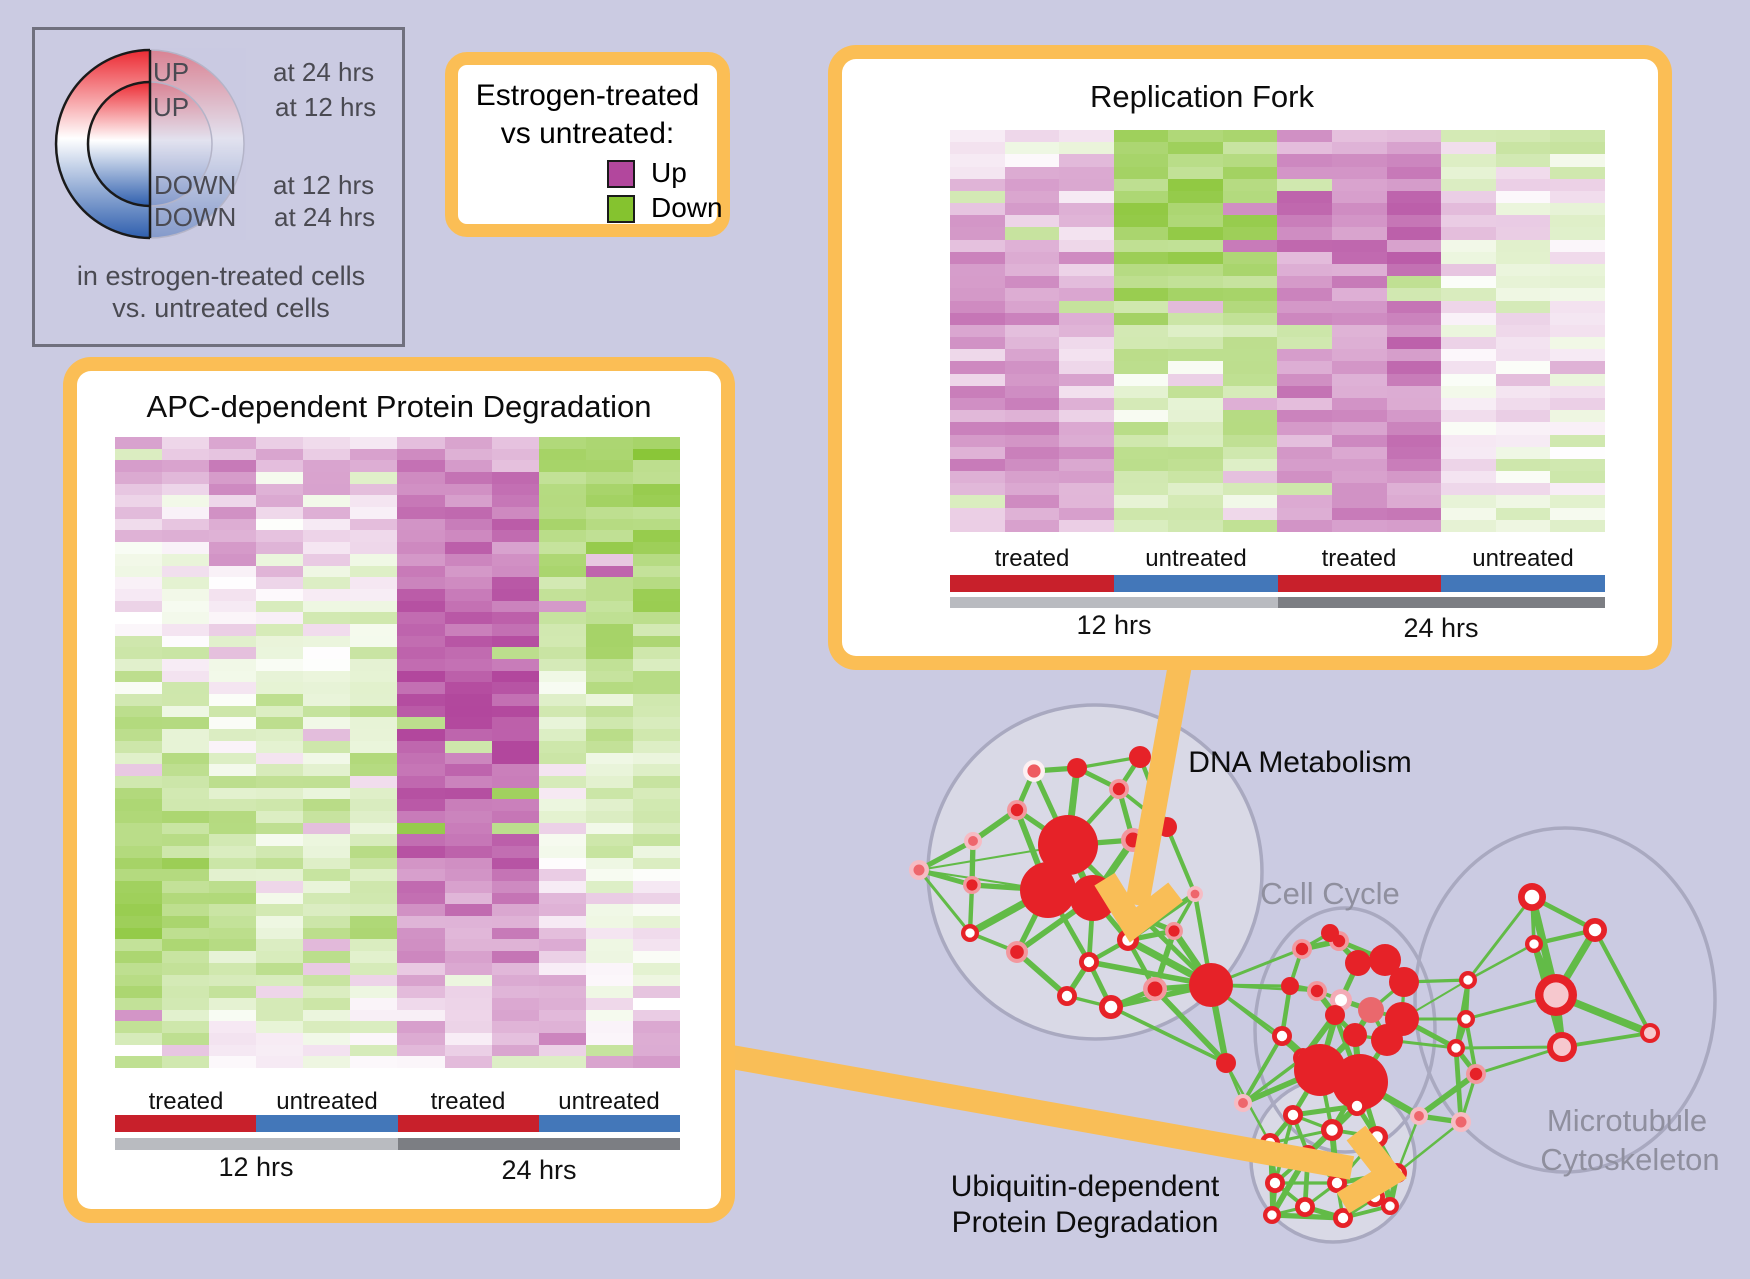 Image resolution: width=1750 pixels, height=1279 pixels. What do you see at coordinates (1523, 558) in the screenshot?
I see `rf-group-label-4: untreated` at bounding box center [1523, 558].